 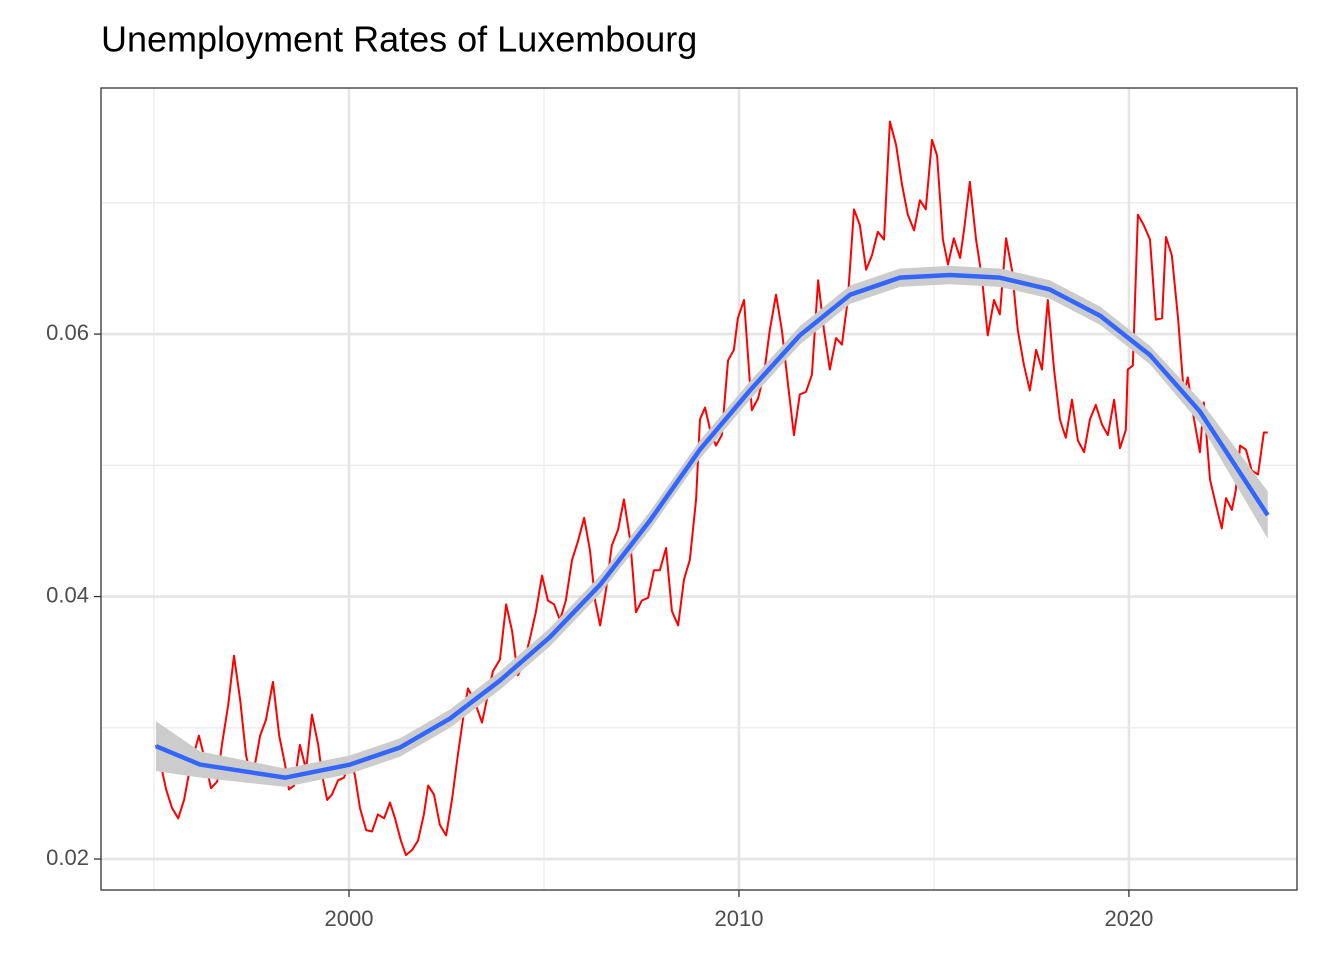 What do you see at coordinates (67, 332) in the screenshot?
I see `y-tick-label: 0.06` at bounding box center [67, 332].